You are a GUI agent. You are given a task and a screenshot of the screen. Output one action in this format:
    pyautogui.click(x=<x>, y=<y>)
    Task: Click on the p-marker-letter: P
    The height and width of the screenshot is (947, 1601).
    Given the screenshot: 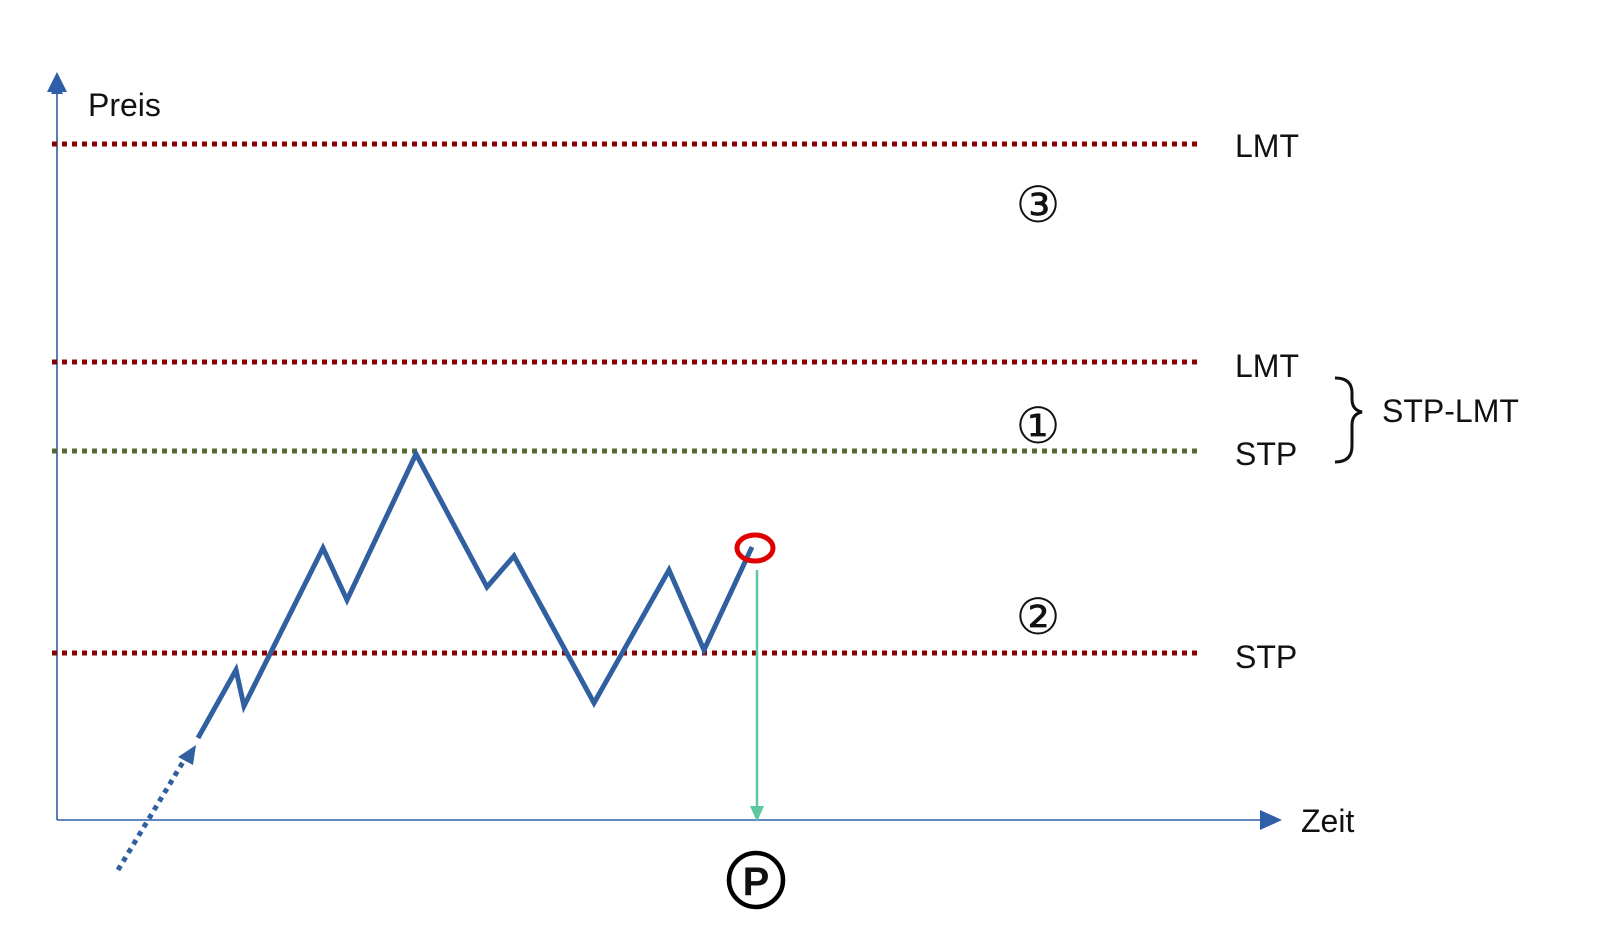 What is the action you would take?
    pyautogui.click(x=756, y=882)
    